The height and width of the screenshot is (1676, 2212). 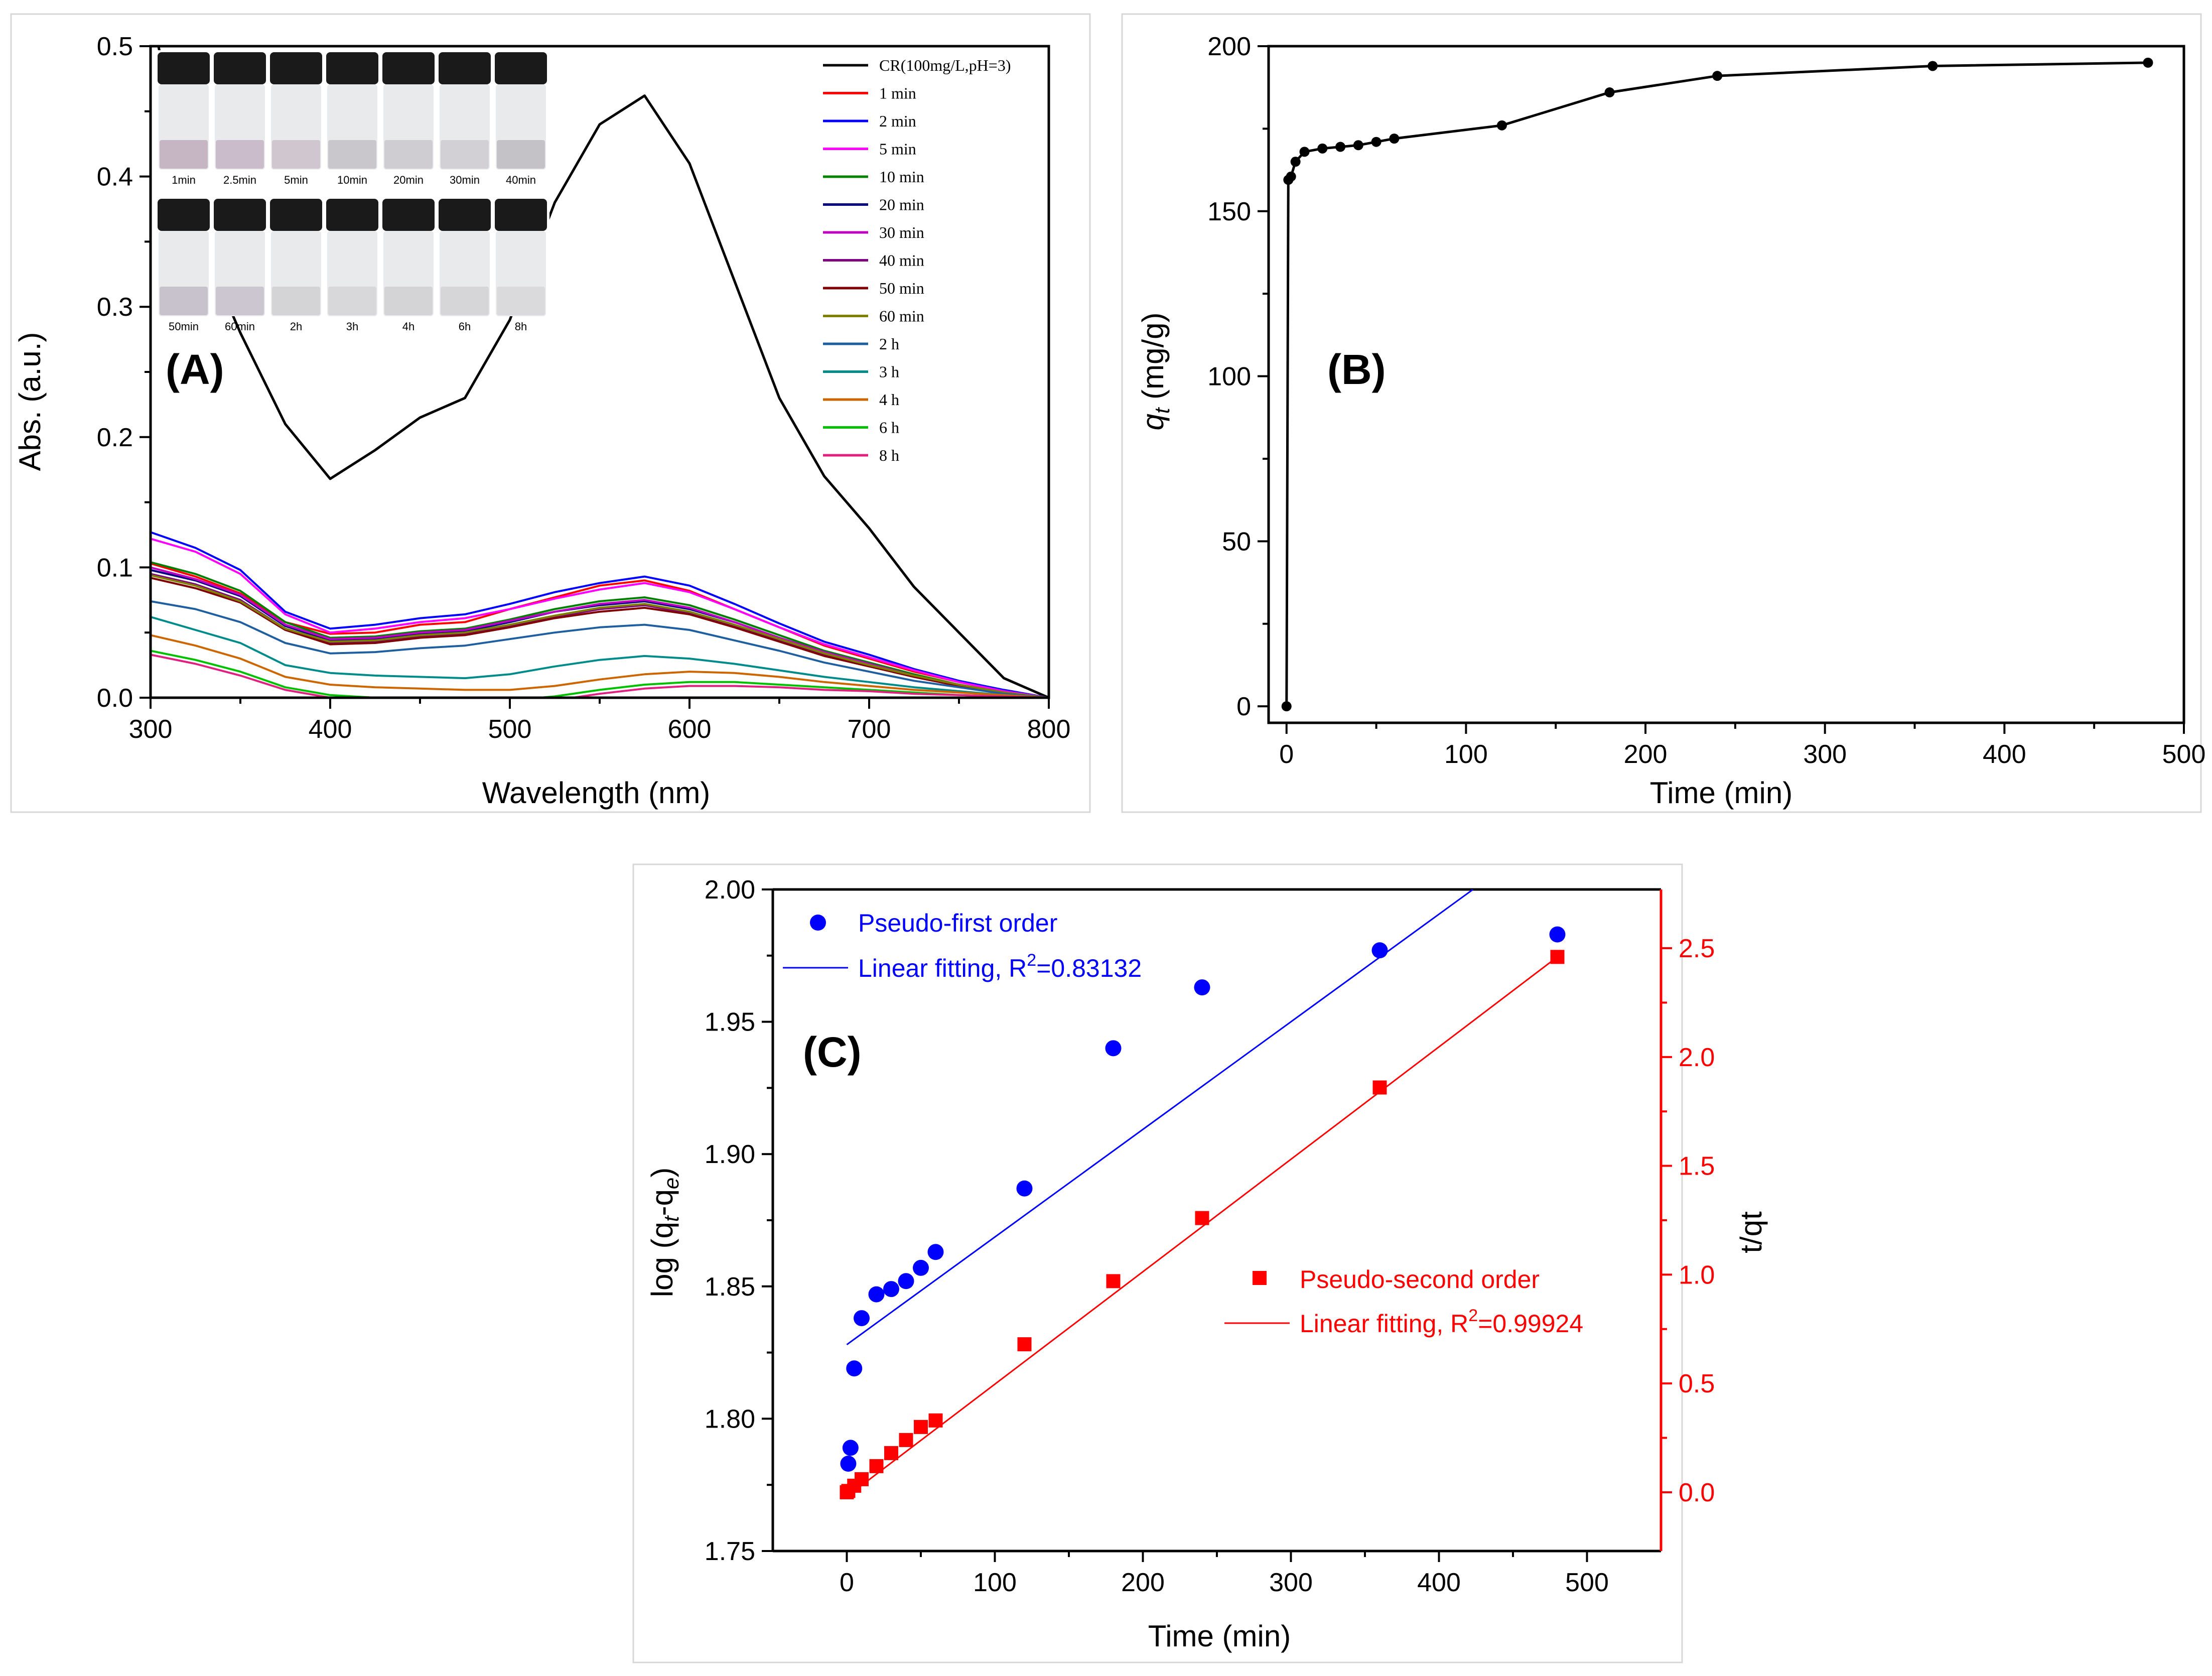 I want to click on x-tick-label: 400, so click(x=1439, y=1582).